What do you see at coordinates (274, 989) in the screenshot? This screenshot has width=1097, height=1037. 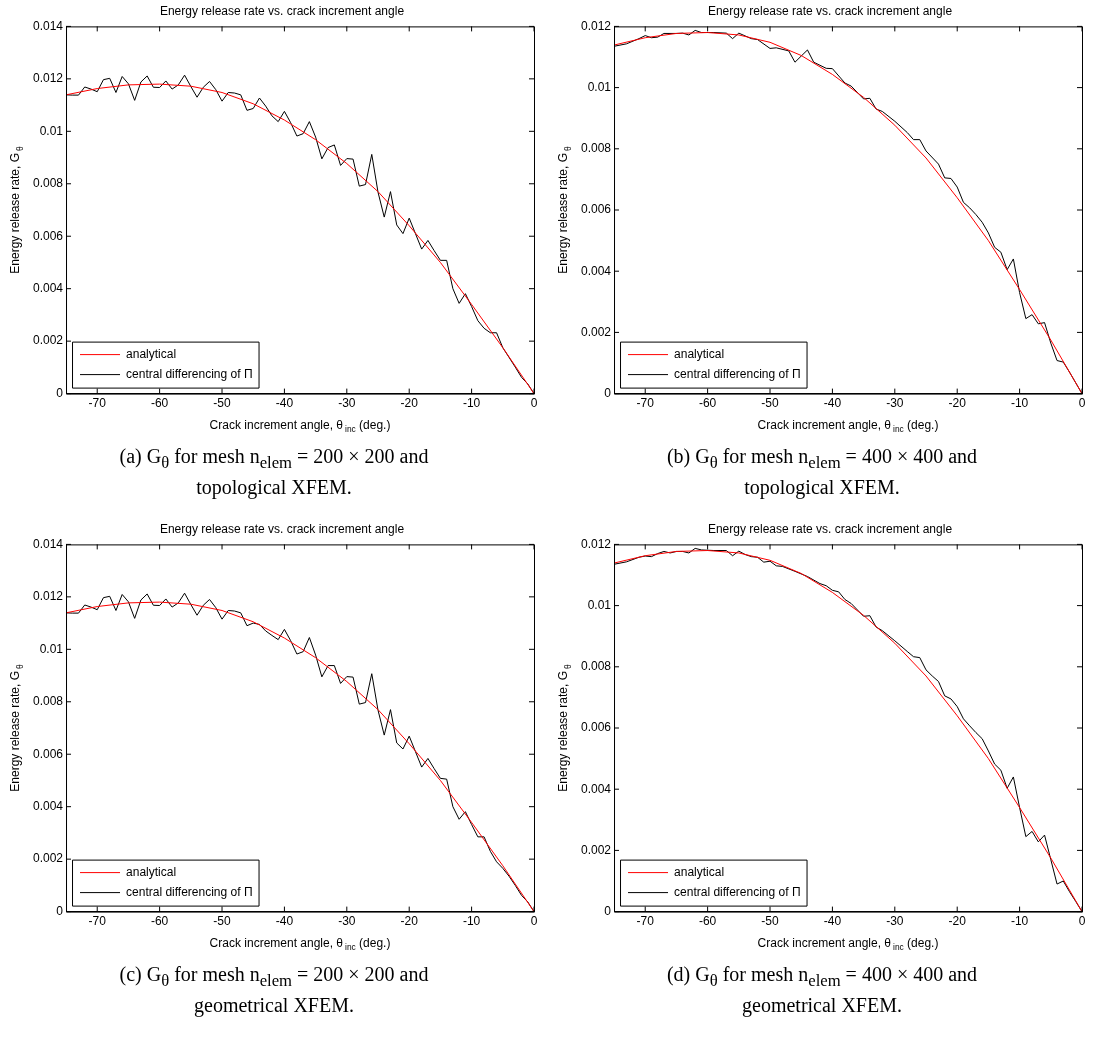 I see `text: (c) G$_{θ}$ for mesh n$_{elem}$ = 200 × 200 and geometrical XFEM.` at bounding box center [274, 989].